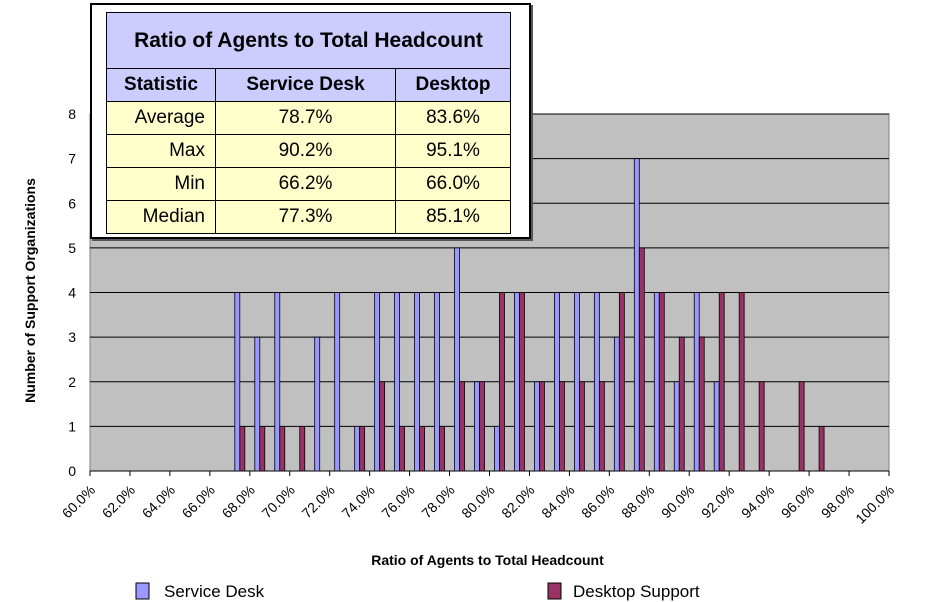  What do you see at coordinates (757, 501) in the screenshot?
I see `x-tick-label: 94.0%` at bounding box center [757, 501].